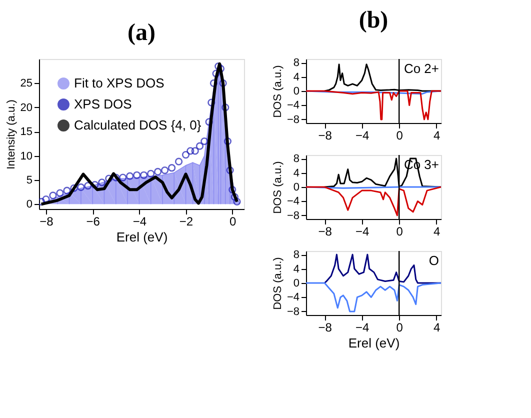  What do you see at coordinates (93, 221) in the screenshot?
I see `x-tick-label: −6` at bounding box center [93, 221].